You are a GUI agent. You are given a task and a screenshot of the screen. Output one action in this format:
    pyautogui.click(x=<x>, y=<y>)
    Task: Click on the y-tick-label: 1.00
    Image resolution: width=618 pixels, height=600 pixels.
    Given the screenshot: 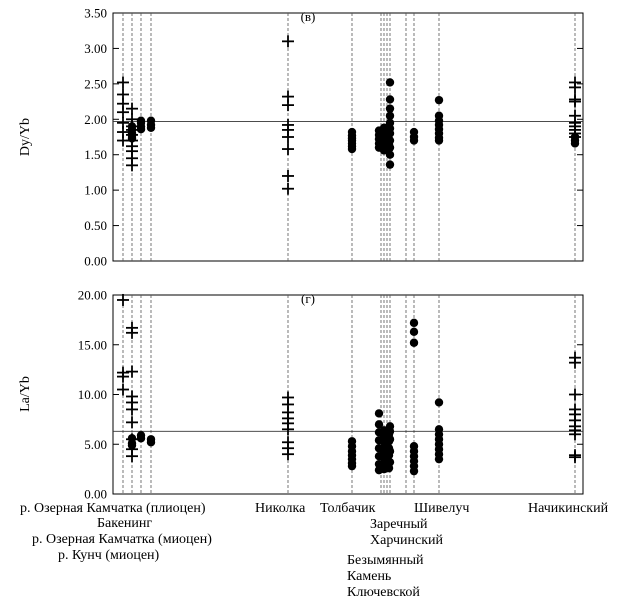 What is the action you would take?
    pyautogui.click(x=95, y=190)
    